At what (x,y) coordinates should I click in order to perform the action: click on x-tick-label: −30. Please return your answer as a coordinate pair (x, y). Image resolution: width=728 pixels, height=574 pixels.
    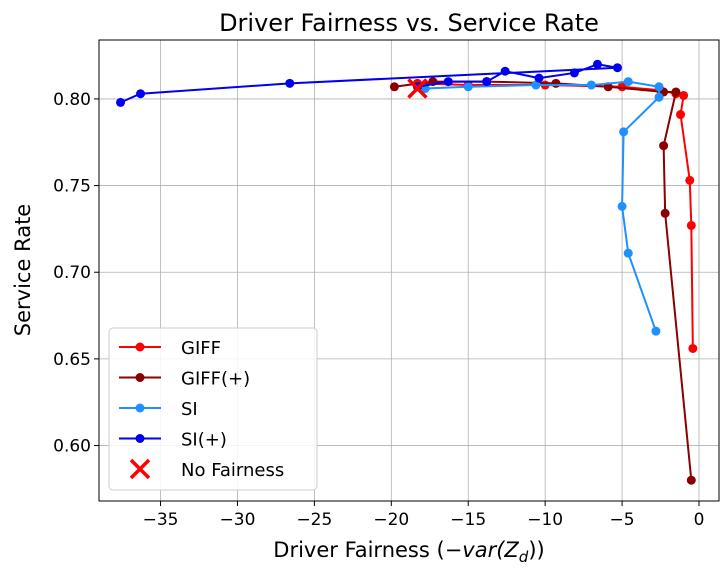
    Looking at the image, I should click on (238, 520).